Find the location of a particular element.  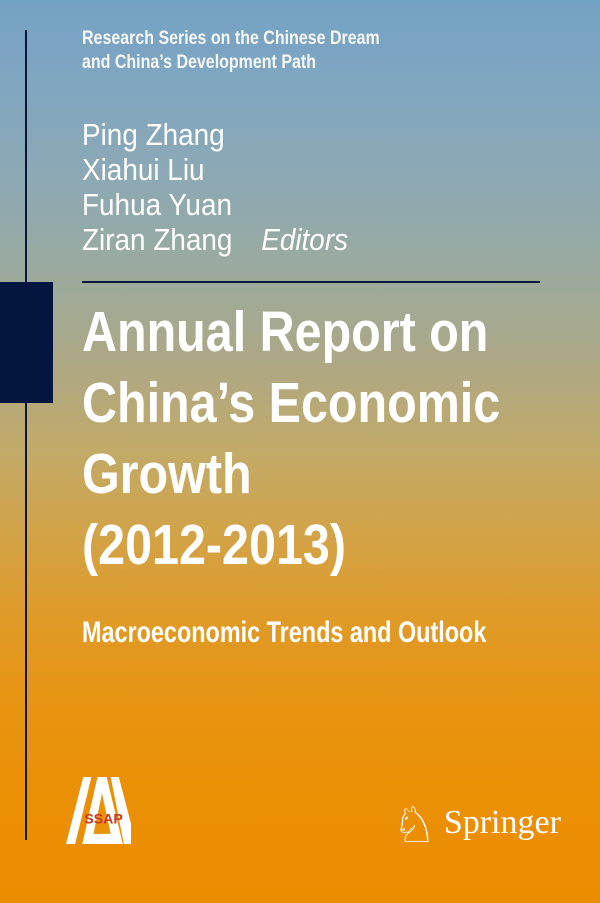

author-name: Ping Zhang is located at coordinates (153, 134).